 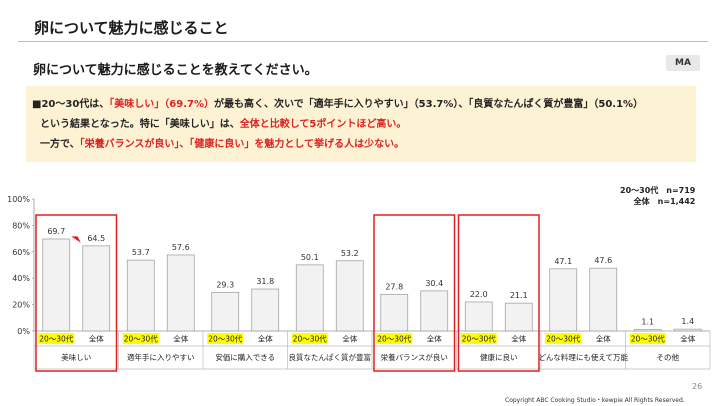 What do you see at coordinates (603, 260) in the screenshot?
I see `data-label-6-1: 47.6` at bounding box center [603, 260].